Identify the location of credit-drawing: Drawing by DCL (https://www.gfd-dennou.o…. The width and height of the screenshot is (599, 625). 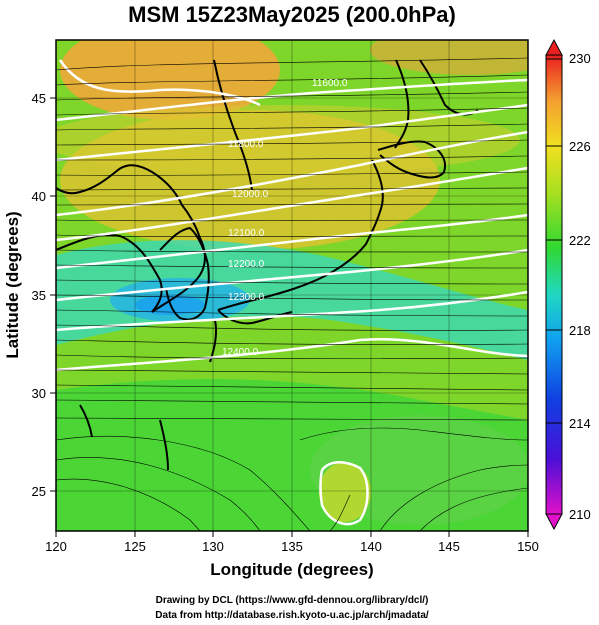
(292, 600).